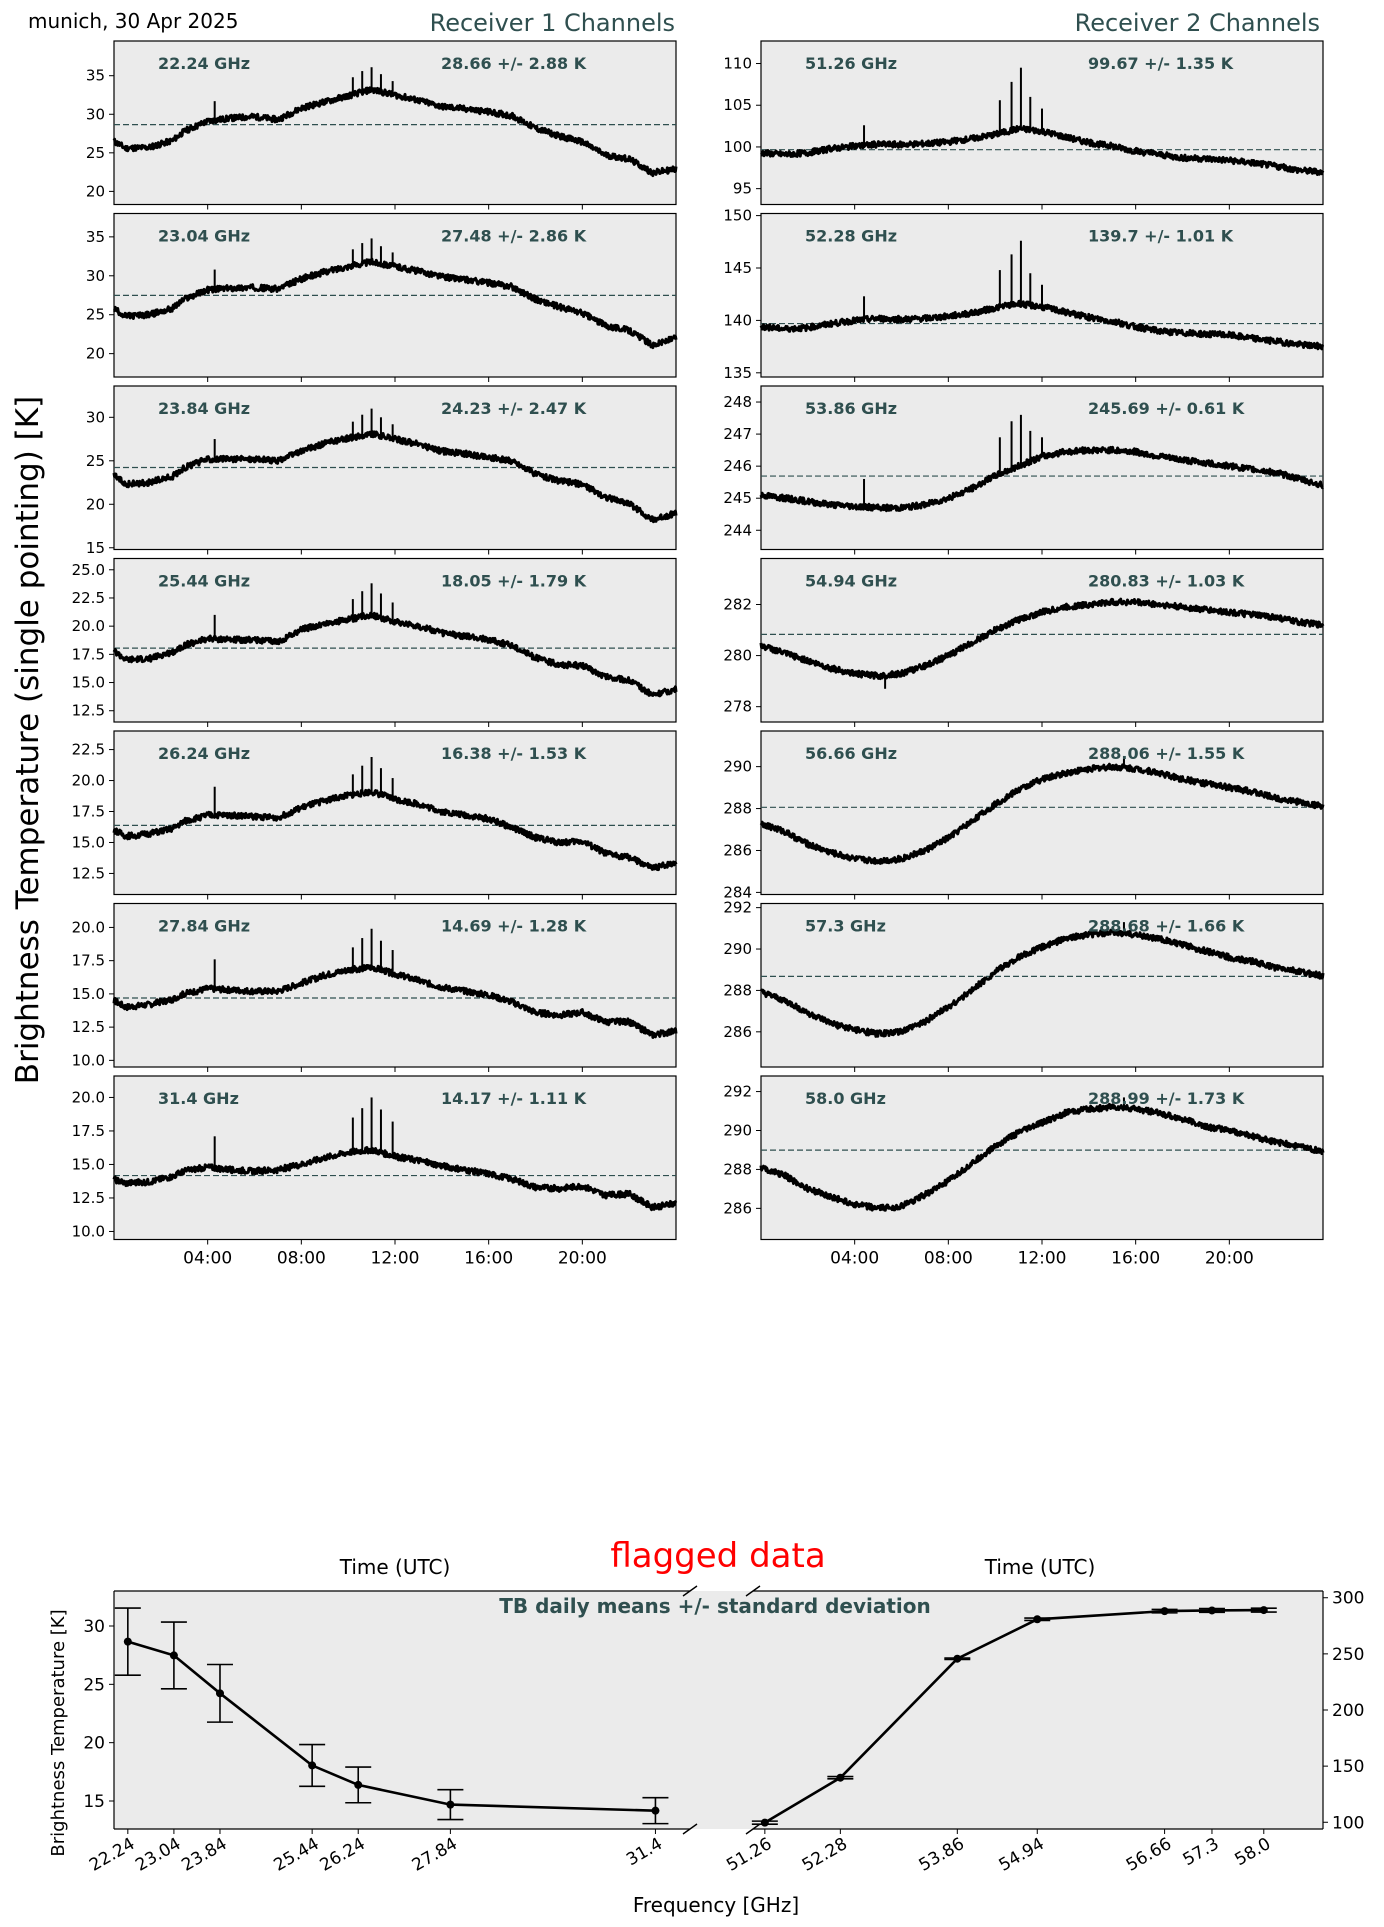  I want to click on y-tick-label: 245, so click(737, 498).